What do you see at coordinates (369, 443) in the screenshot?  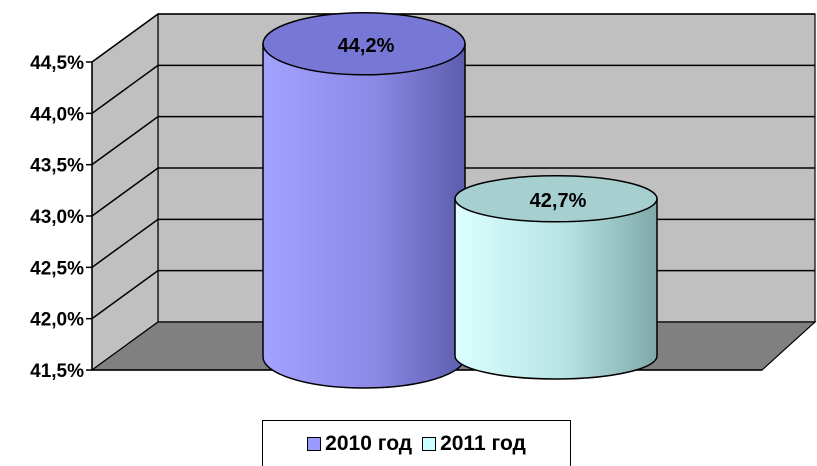 I see `legend-label-2010: 2010 год` at bounding box center [369, 443].